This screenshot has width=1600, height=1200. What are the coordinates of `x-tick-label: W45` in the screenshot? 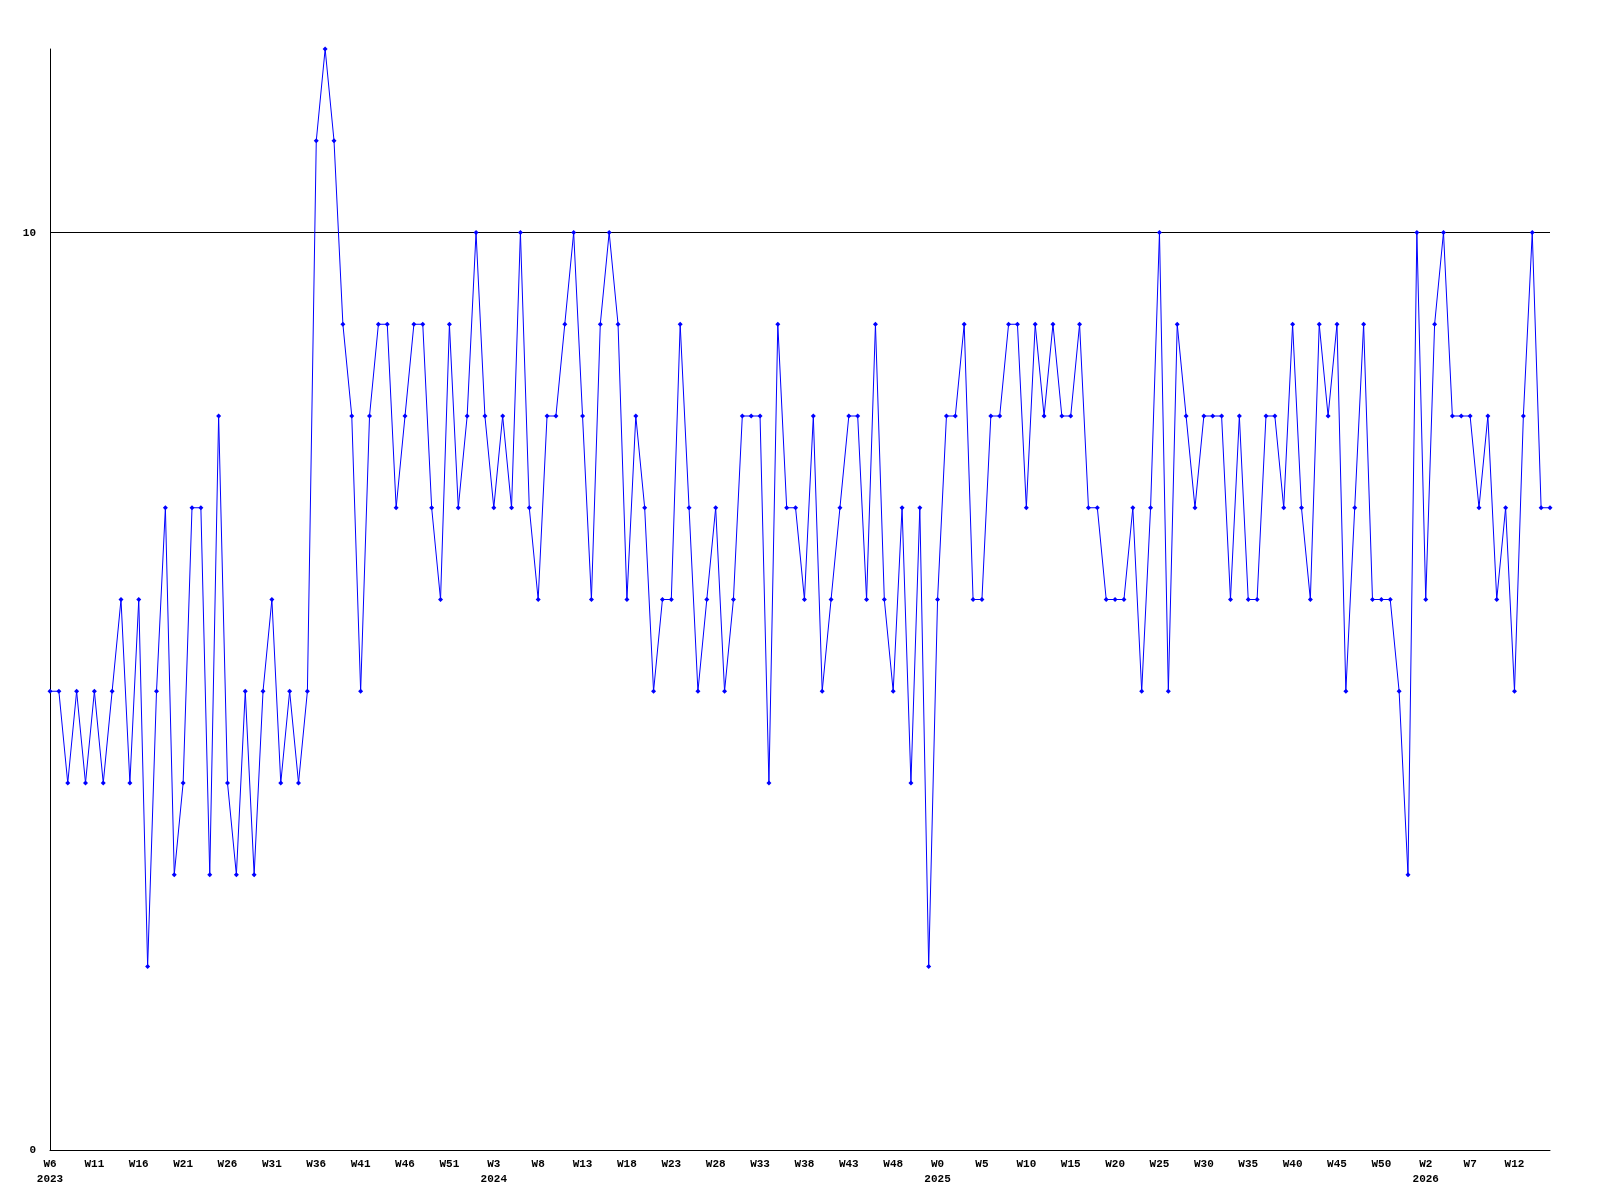 It's located at (1337, 1163).